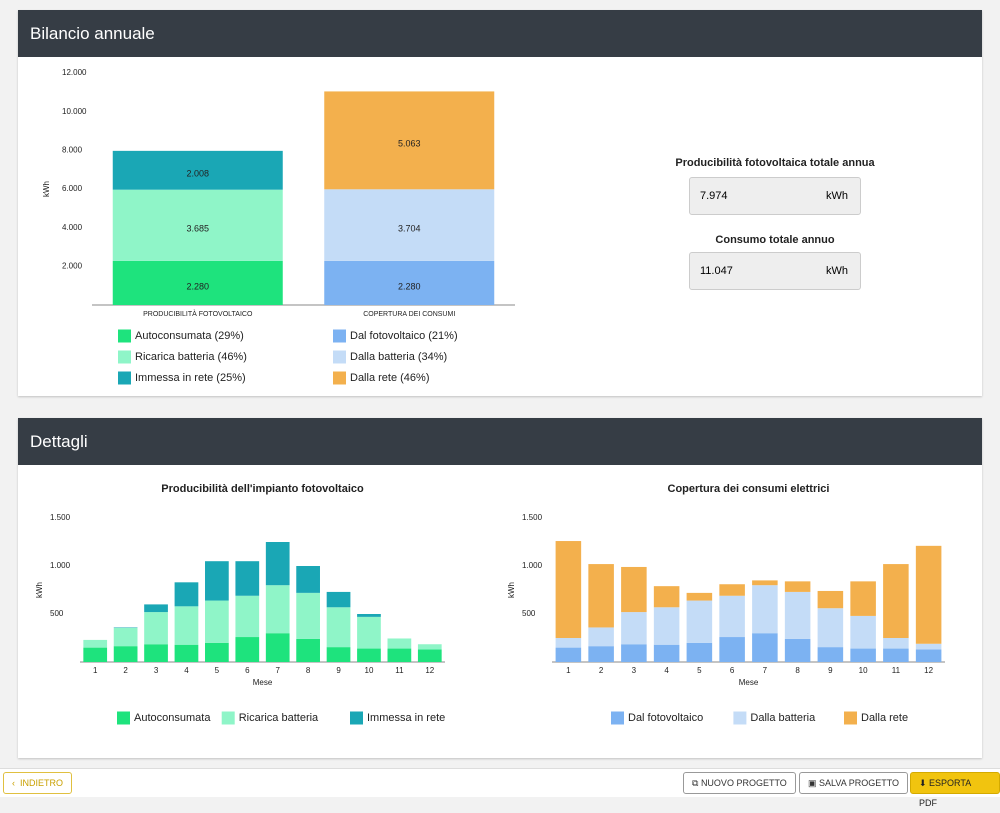 The image size is (1000, 813). I want to click on x-tick-label: 4, so click(666, 670).